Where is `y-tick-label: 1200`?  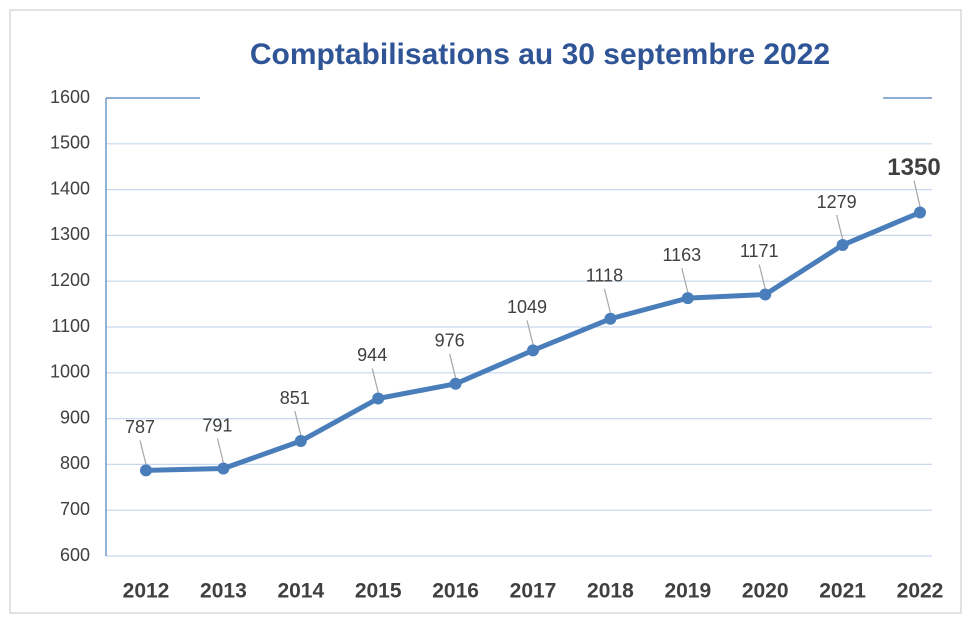
y-tick-label: 1200 is located at coordinates (70, 280).